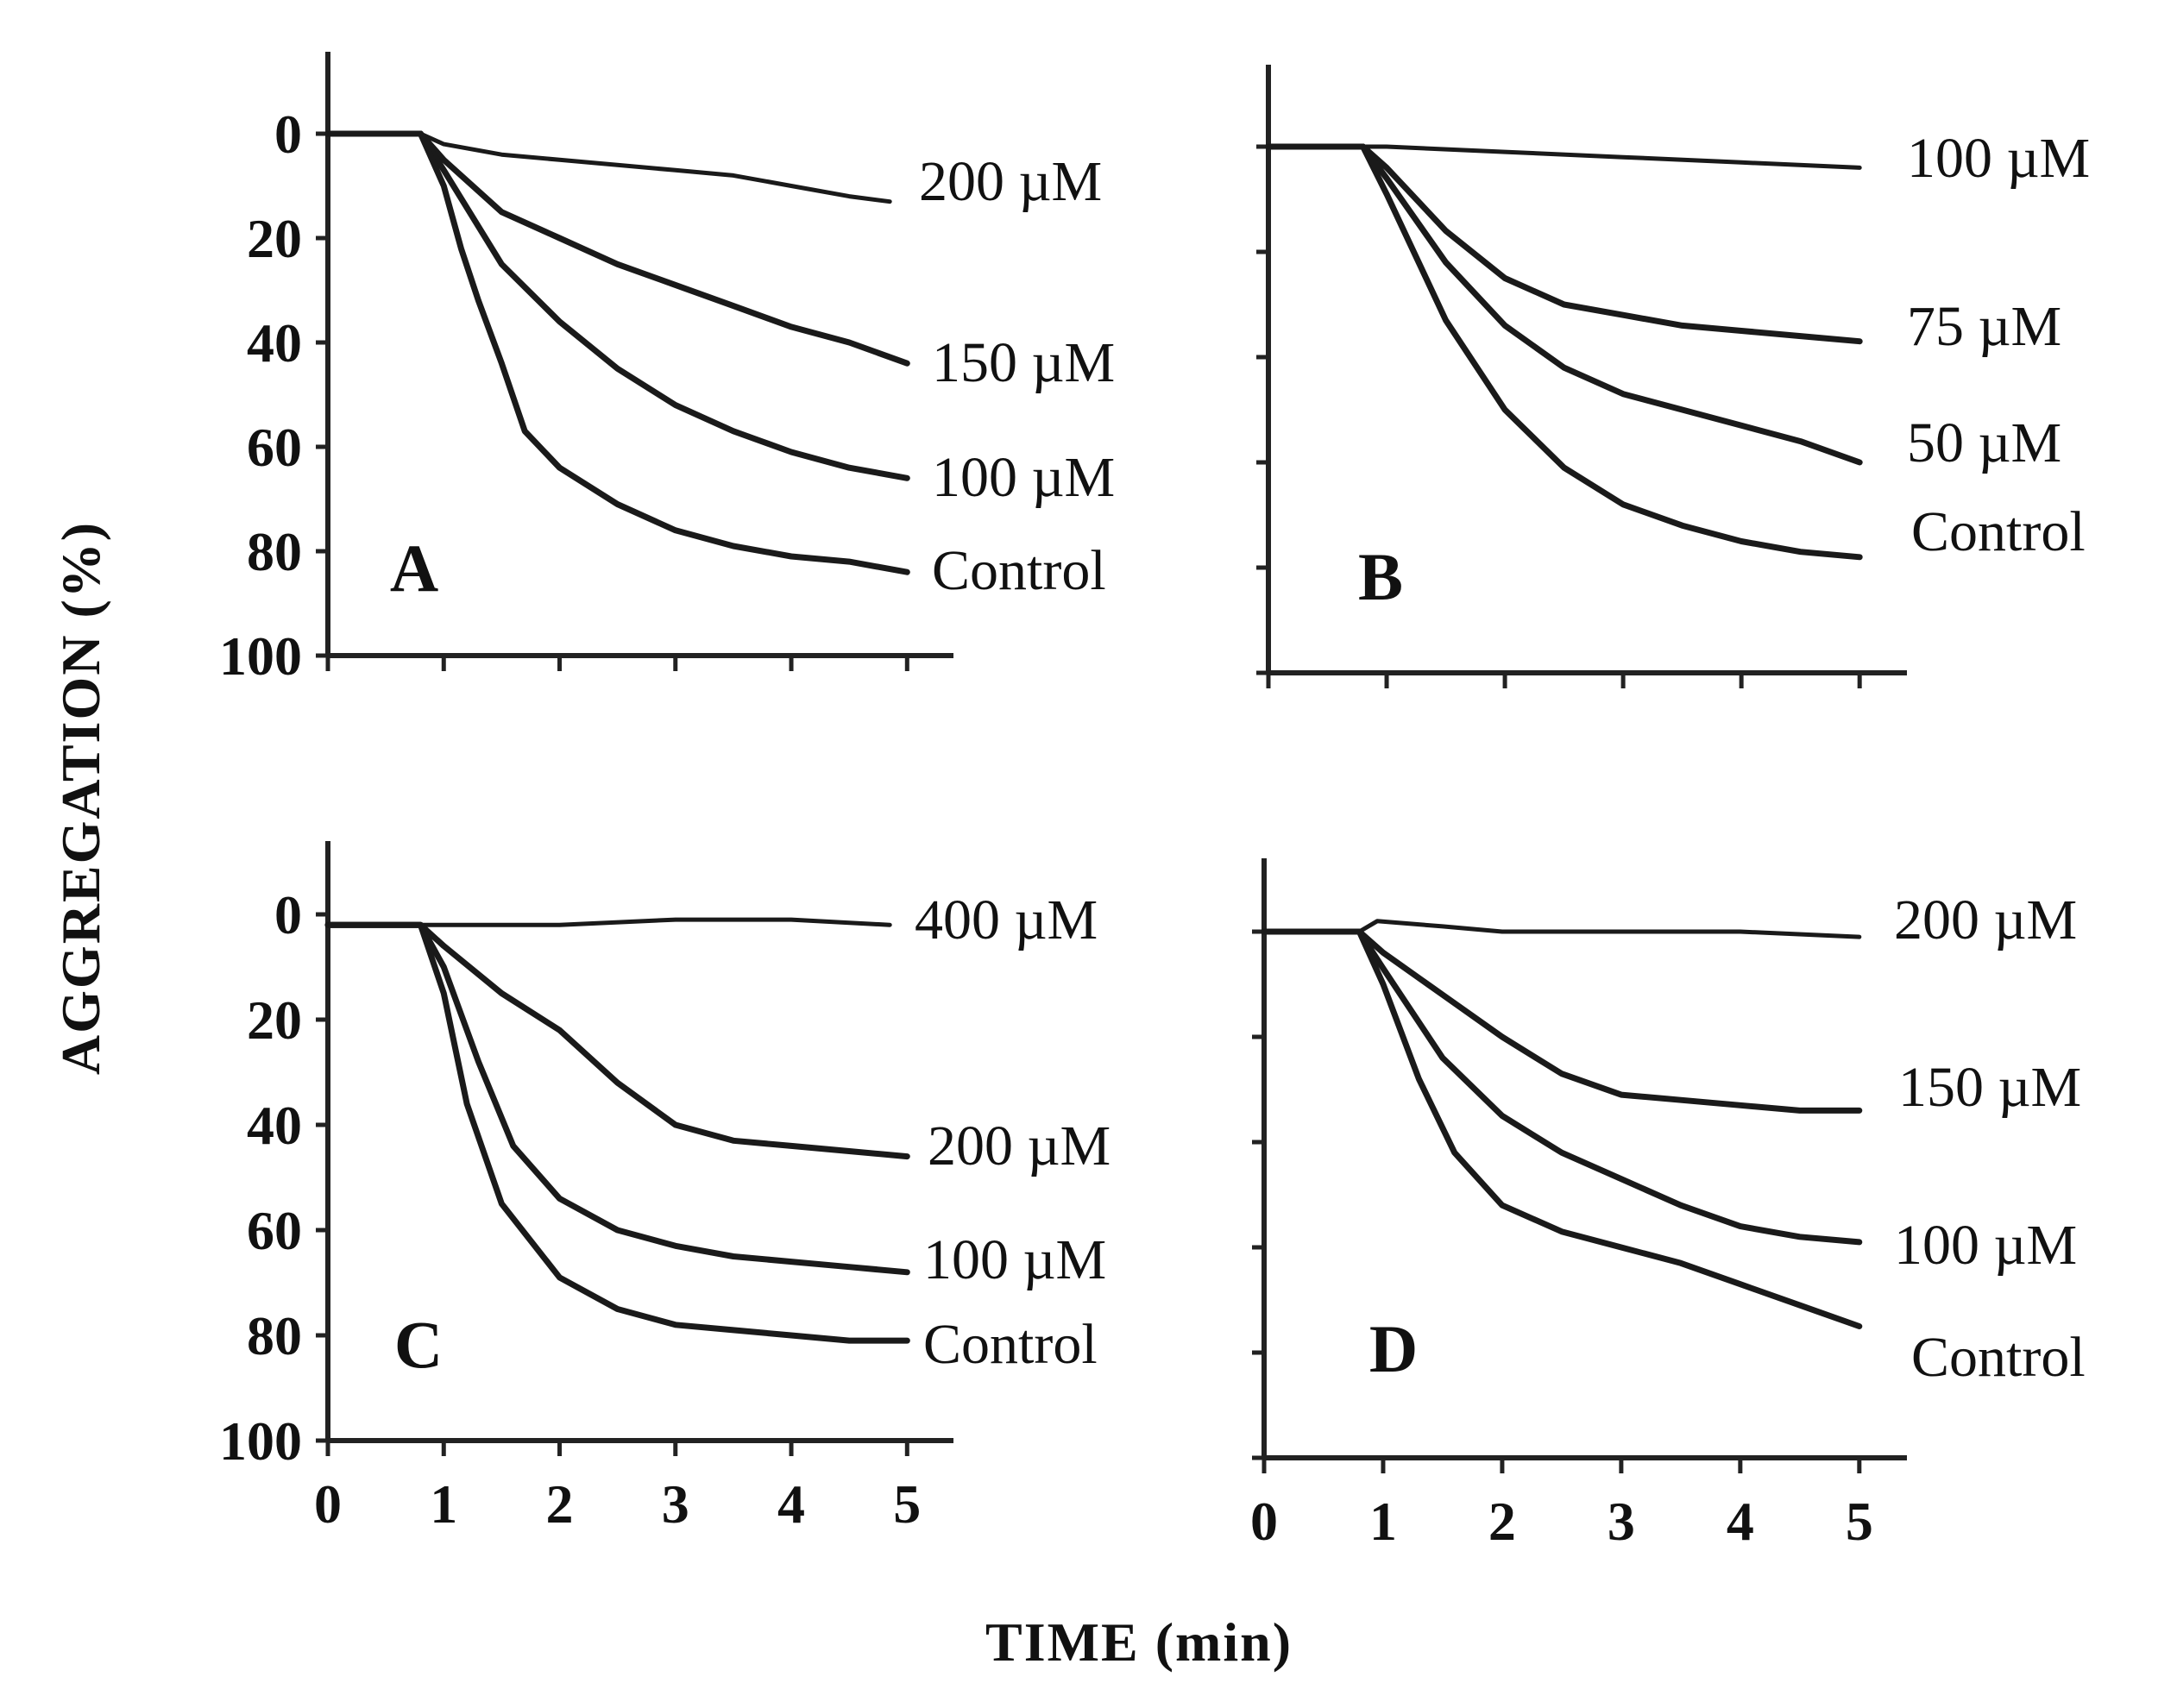 This screenshot has height=1708, width=2177. What do you see at coordinates (1984, 326) in the screenshot?
I see `series-label-75-um: 75 µM` at bounding box center [1984, 326].